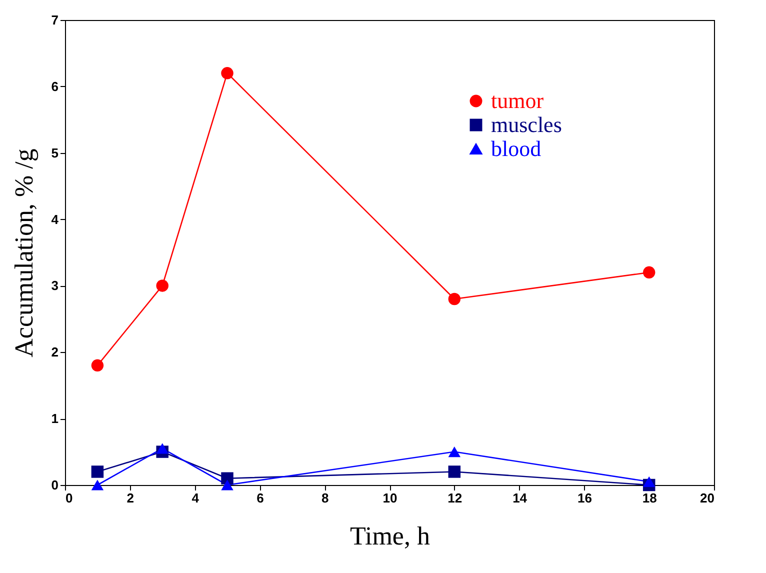 This screenshot has height=573, width=766. Describe the element at coordinates (390, 536) in the screenshot. I see `x-axis-title: Time, h` at that location.